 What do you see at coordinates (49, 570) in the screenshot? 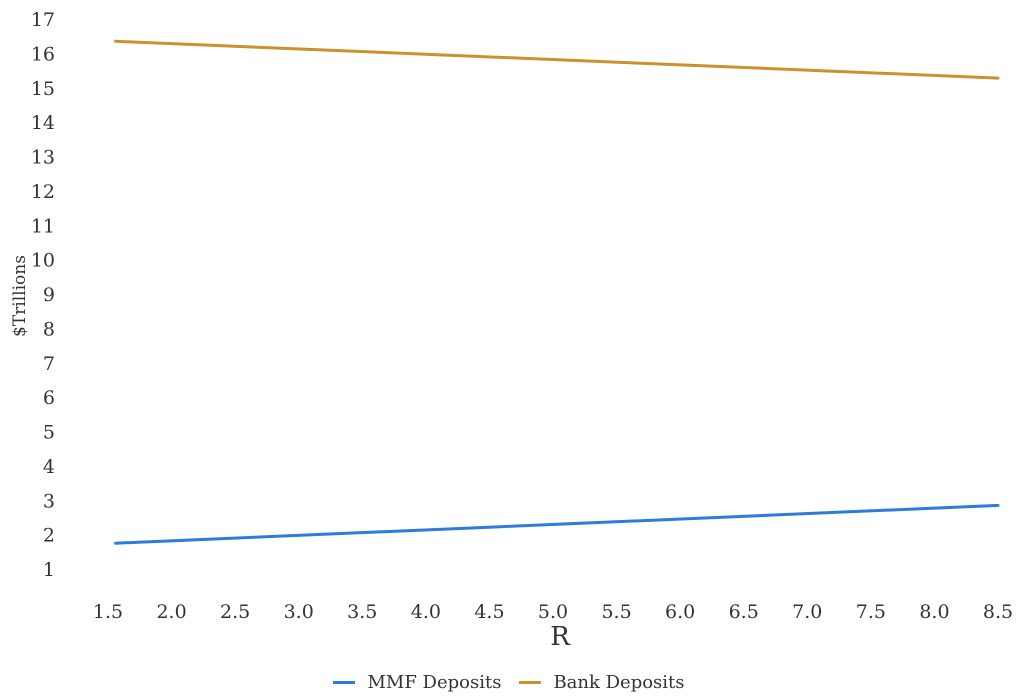
I see `y-tick-label: 1` at bounding box center [49, 570].